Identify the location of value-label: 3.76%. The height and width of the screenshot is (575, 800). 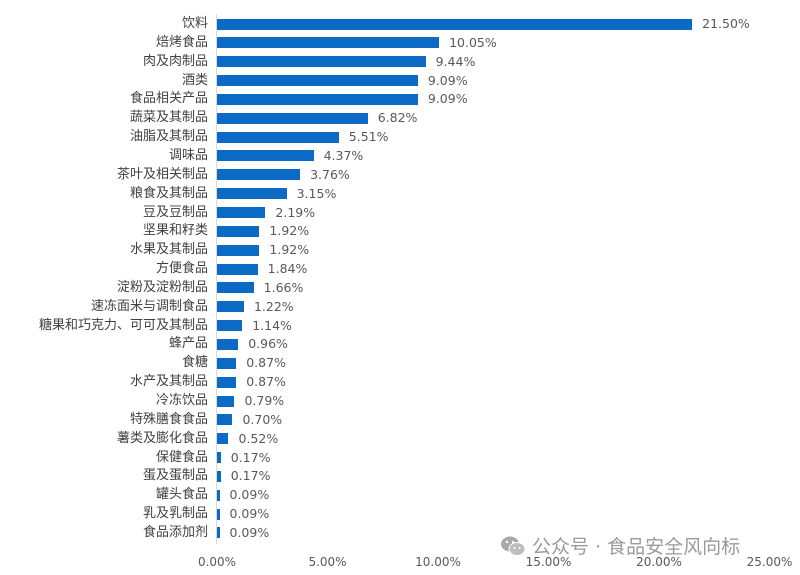
(330, 174).